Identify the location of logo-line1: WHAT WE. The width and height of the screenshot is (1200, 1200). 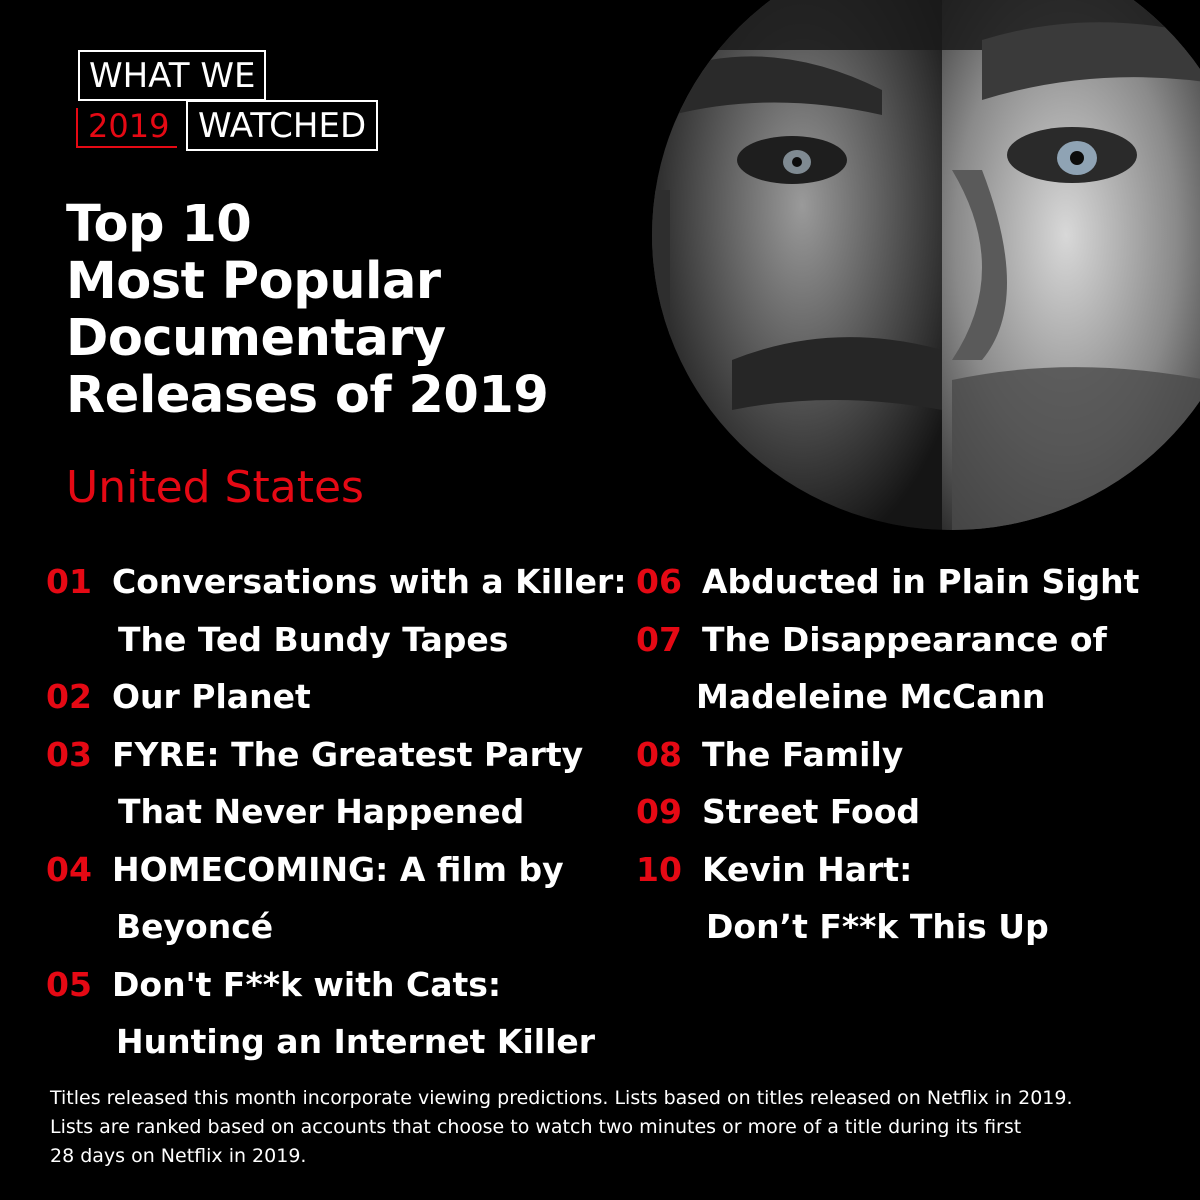
(172, 76).